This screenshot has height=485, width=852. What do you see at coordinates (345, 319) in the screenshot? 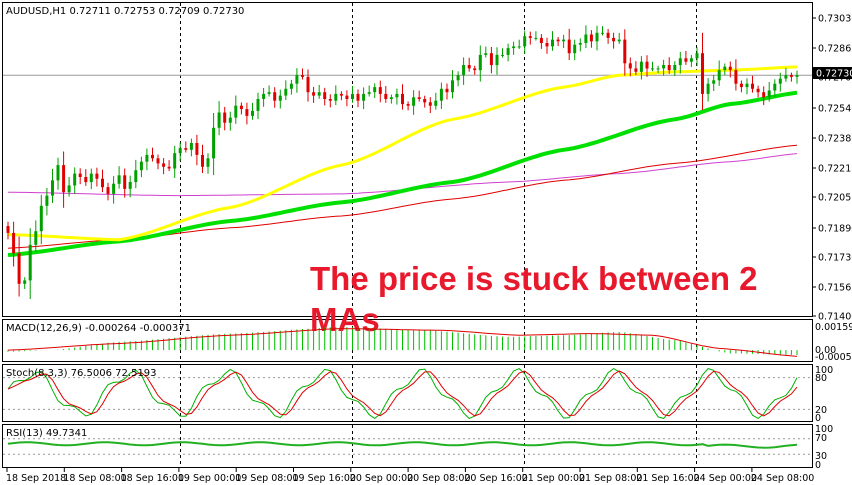
I see `annotation-line-2: MAs` at bounding box center [345, 319].